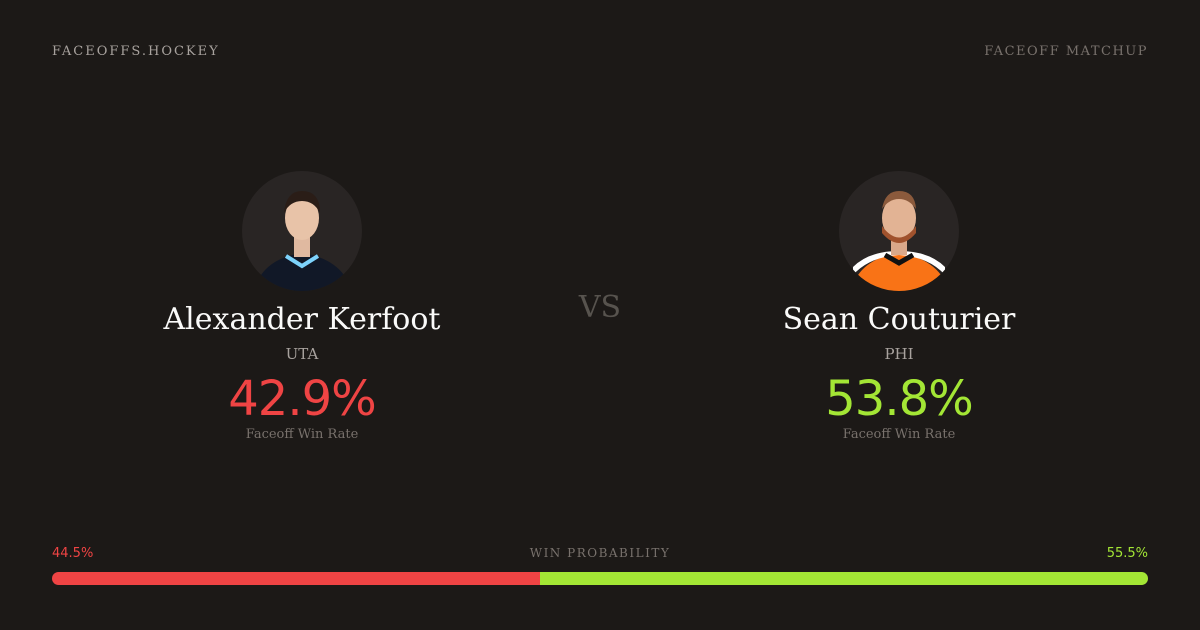 The height and width of the screenshot is (630, 1200). Describe the element at coordinates (899, 399) in the screenshot. I see `faceoff-win-rate: 53.8%` at that location.